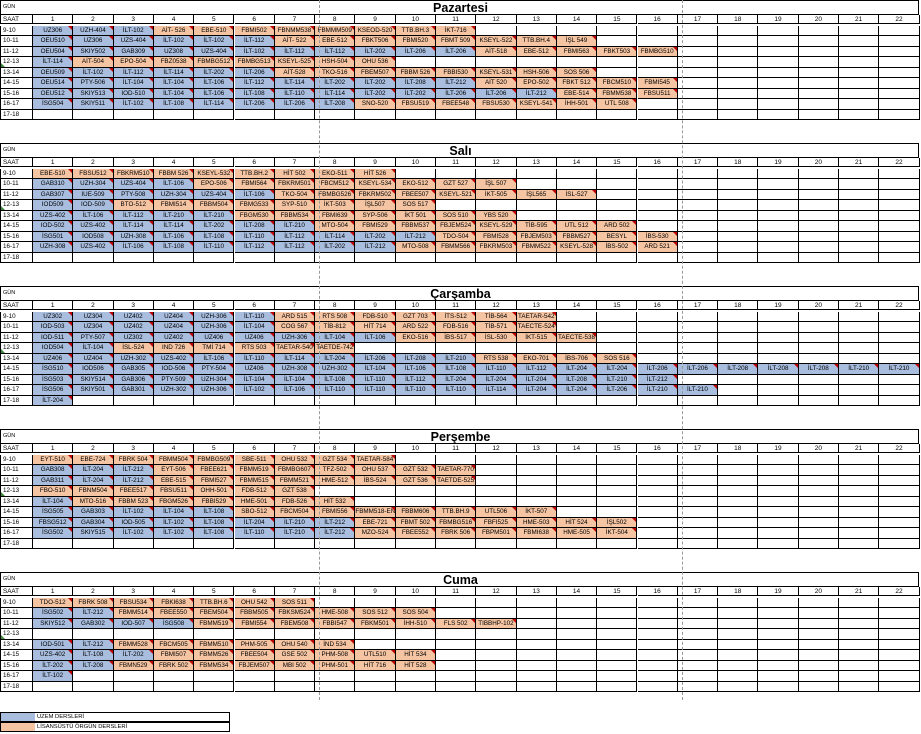 The image size is (921, 734). What do you see at coordinates (536, 316) in the screenshot?
I see `course-cell: TAETAR-542` at bounding box center [536, 316].